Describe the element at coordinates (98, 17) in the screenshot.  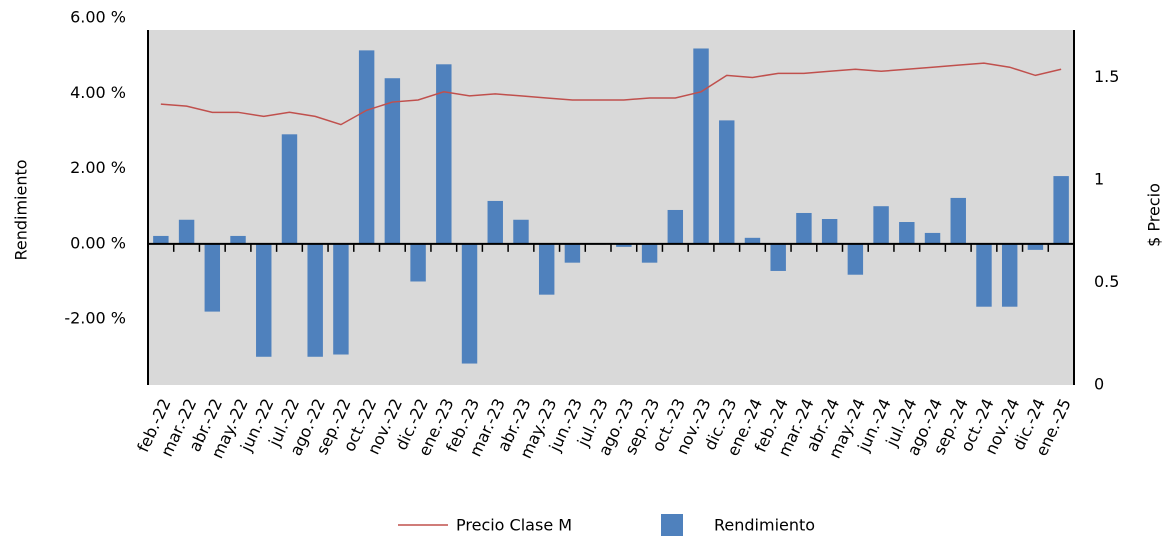
I see `y-tick-label: 6.00 %` at that location.